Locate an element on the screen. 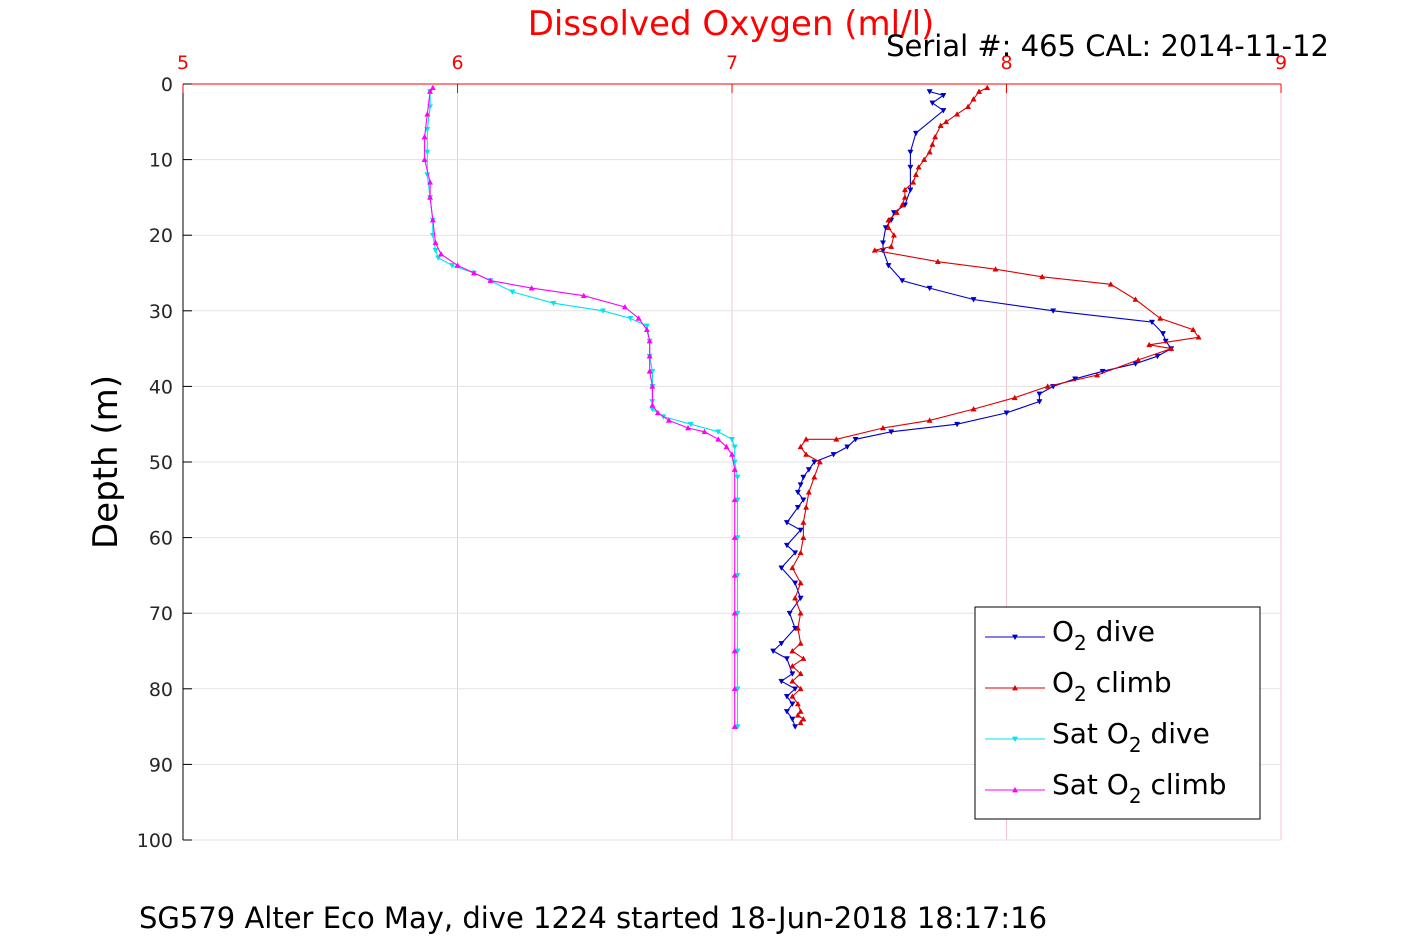 Image resolution: width=1417 pixels, height=945 pixels. legend-label: O2 dive is located at coordinates (1103, 635).